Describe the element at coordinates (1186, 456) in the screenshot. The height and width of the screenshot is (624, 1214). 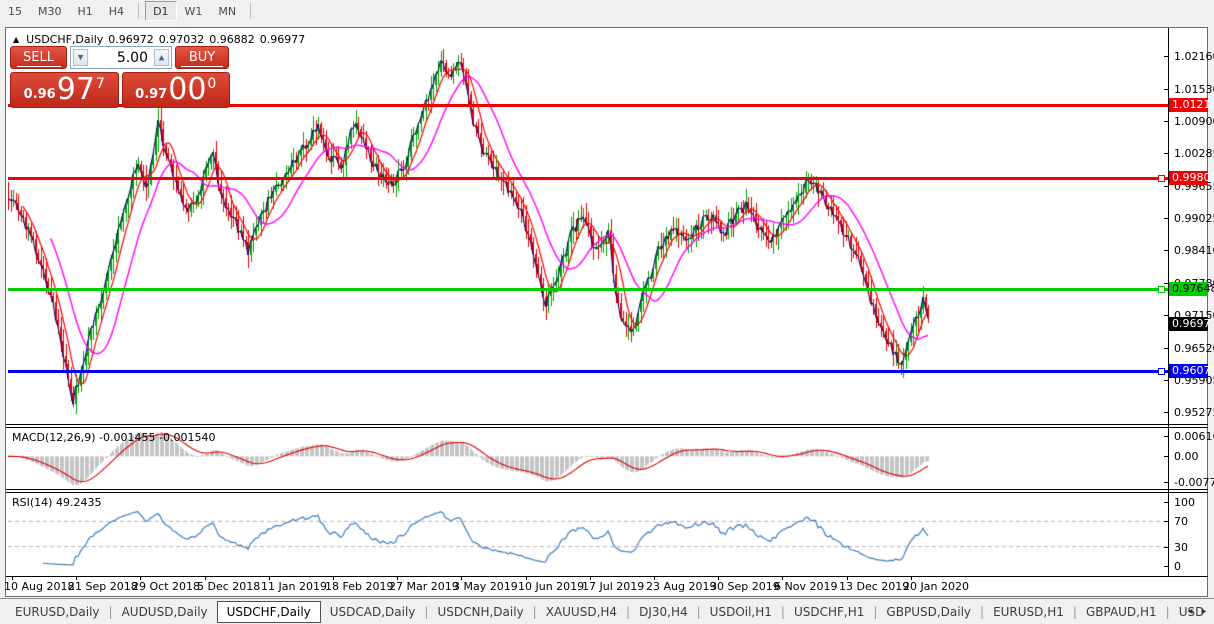
I see `macd-axis-tick-label: 0.00` at that location.